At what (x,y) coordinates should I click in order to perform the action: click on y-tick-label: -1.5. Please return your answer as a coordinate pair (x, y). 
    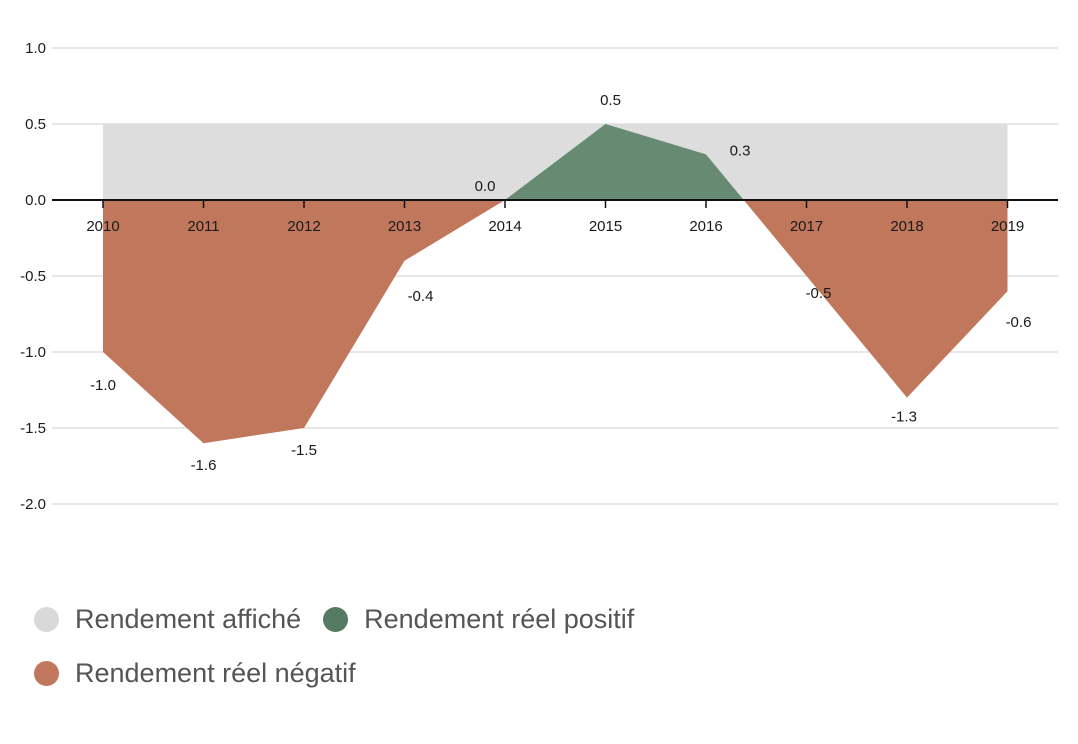
    Looking at the image, I should click on (33, 428).